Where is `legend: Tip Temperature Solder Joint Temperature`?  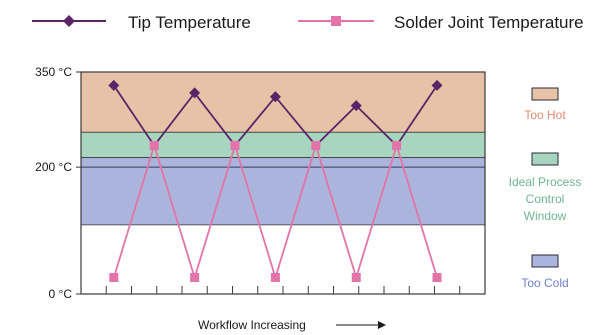 legend: Tip Temperature Solder Joint Temperature is located at coordinates (308, 22).